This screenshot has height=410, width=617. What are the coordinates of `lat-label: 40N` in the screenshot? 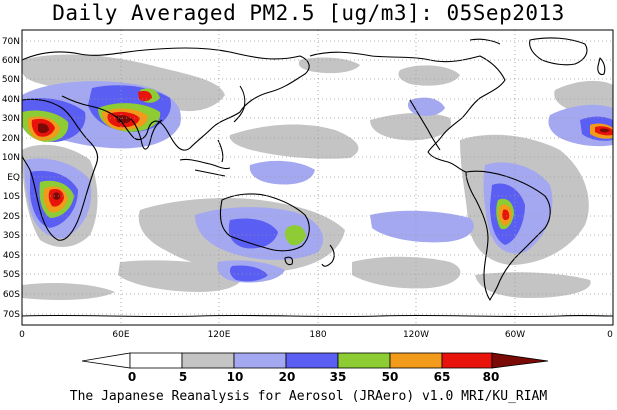 It's located at (11, 100).